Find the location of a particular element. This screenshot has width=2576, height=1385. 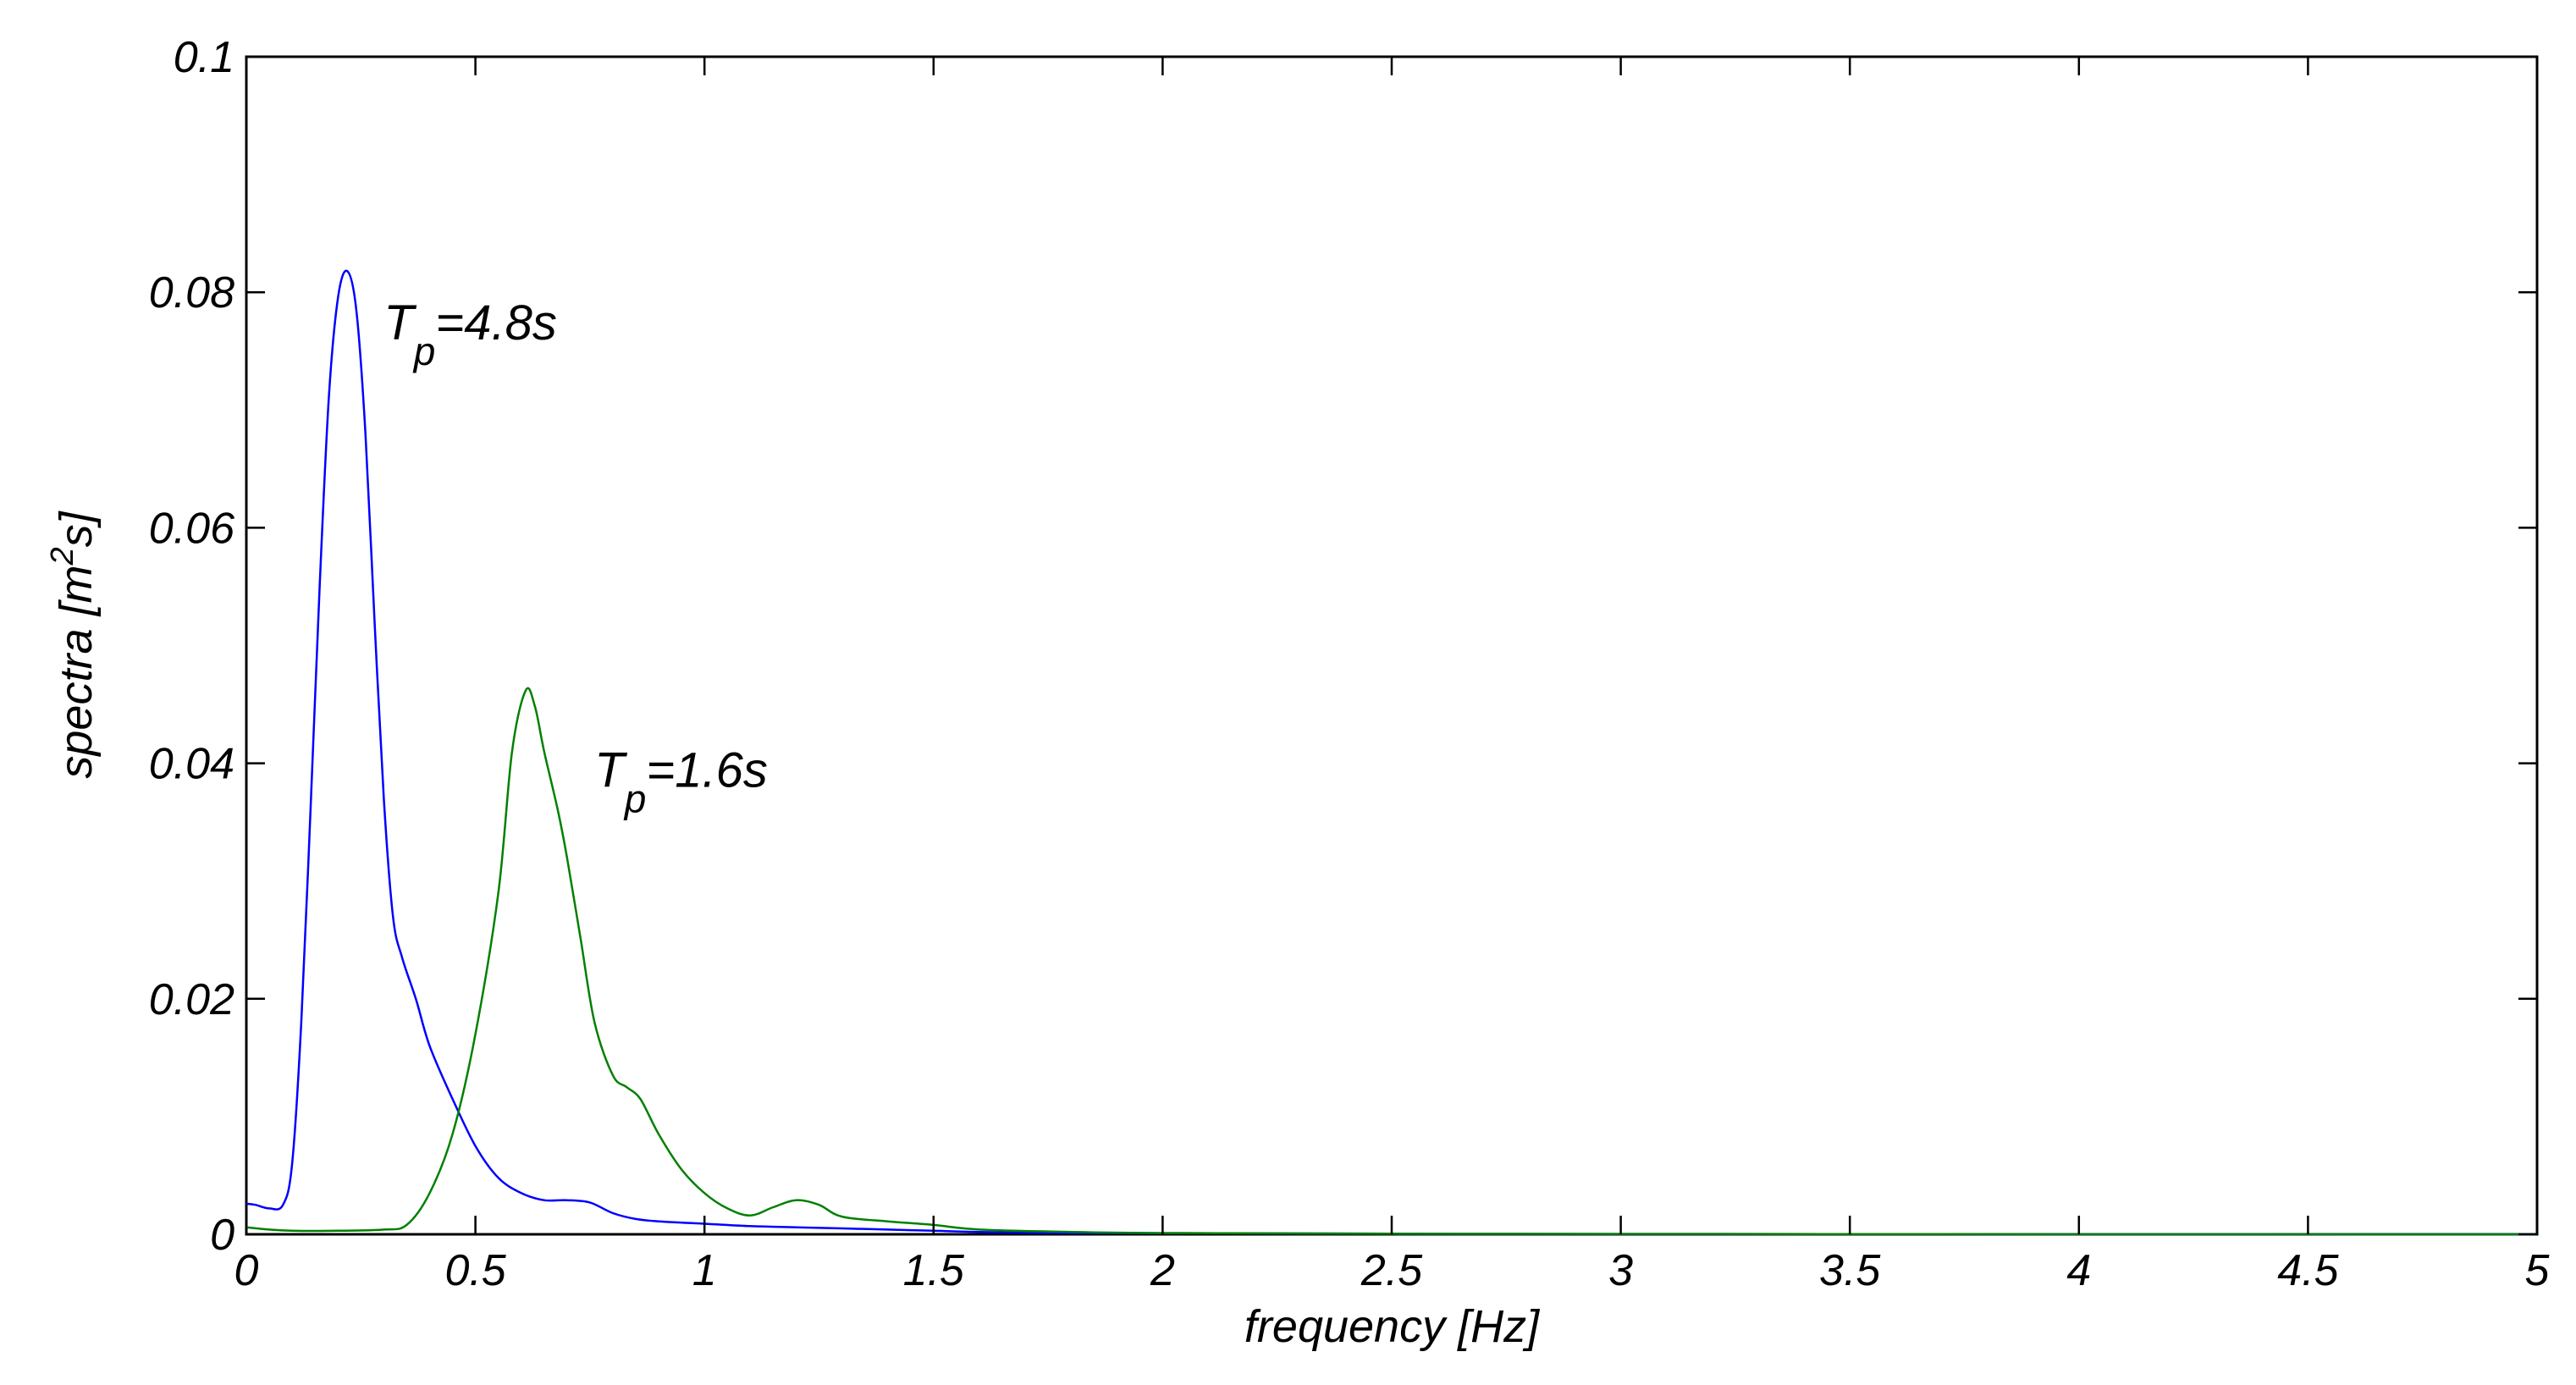

y-tick-label: 0.04 is located at coordinates (192, 764).